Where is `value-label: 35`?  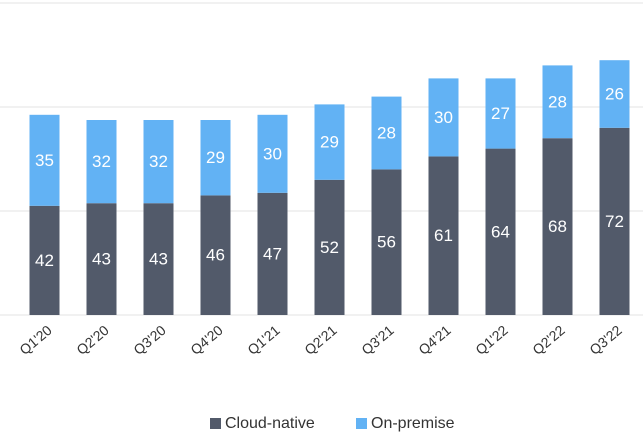
value-label: 35 is located at coordinates (44, 160).